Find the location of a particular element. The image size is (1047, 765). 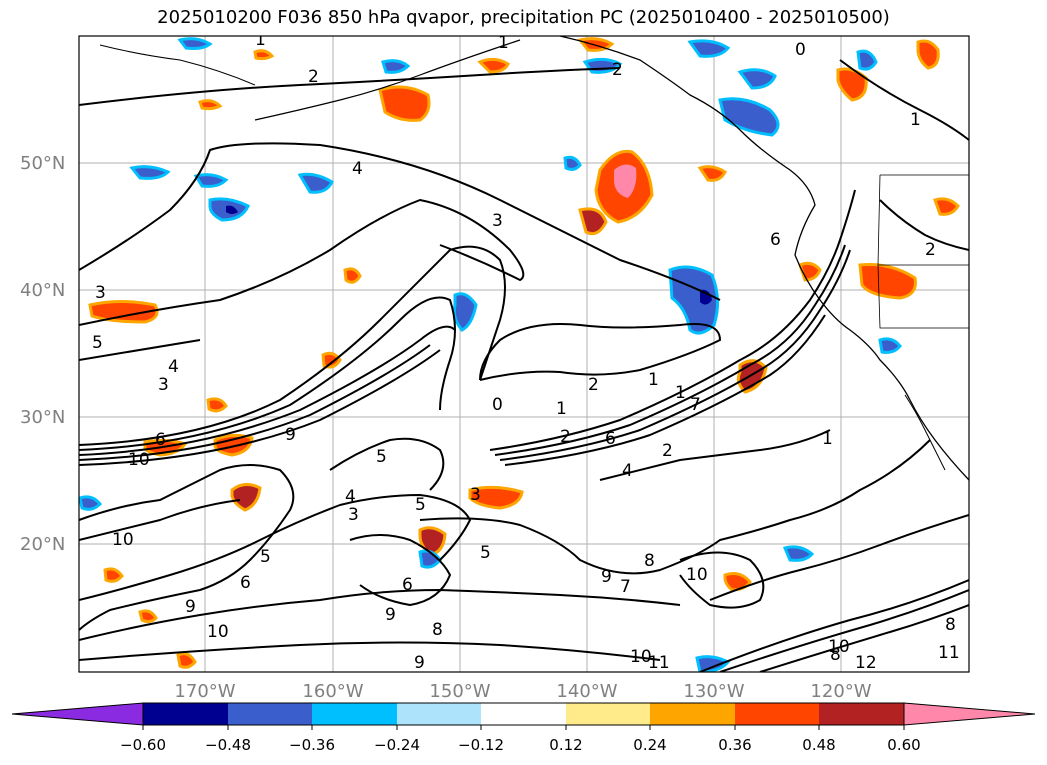

colorbar-tick-label: −0.48 is located at coordinates (228, 745).